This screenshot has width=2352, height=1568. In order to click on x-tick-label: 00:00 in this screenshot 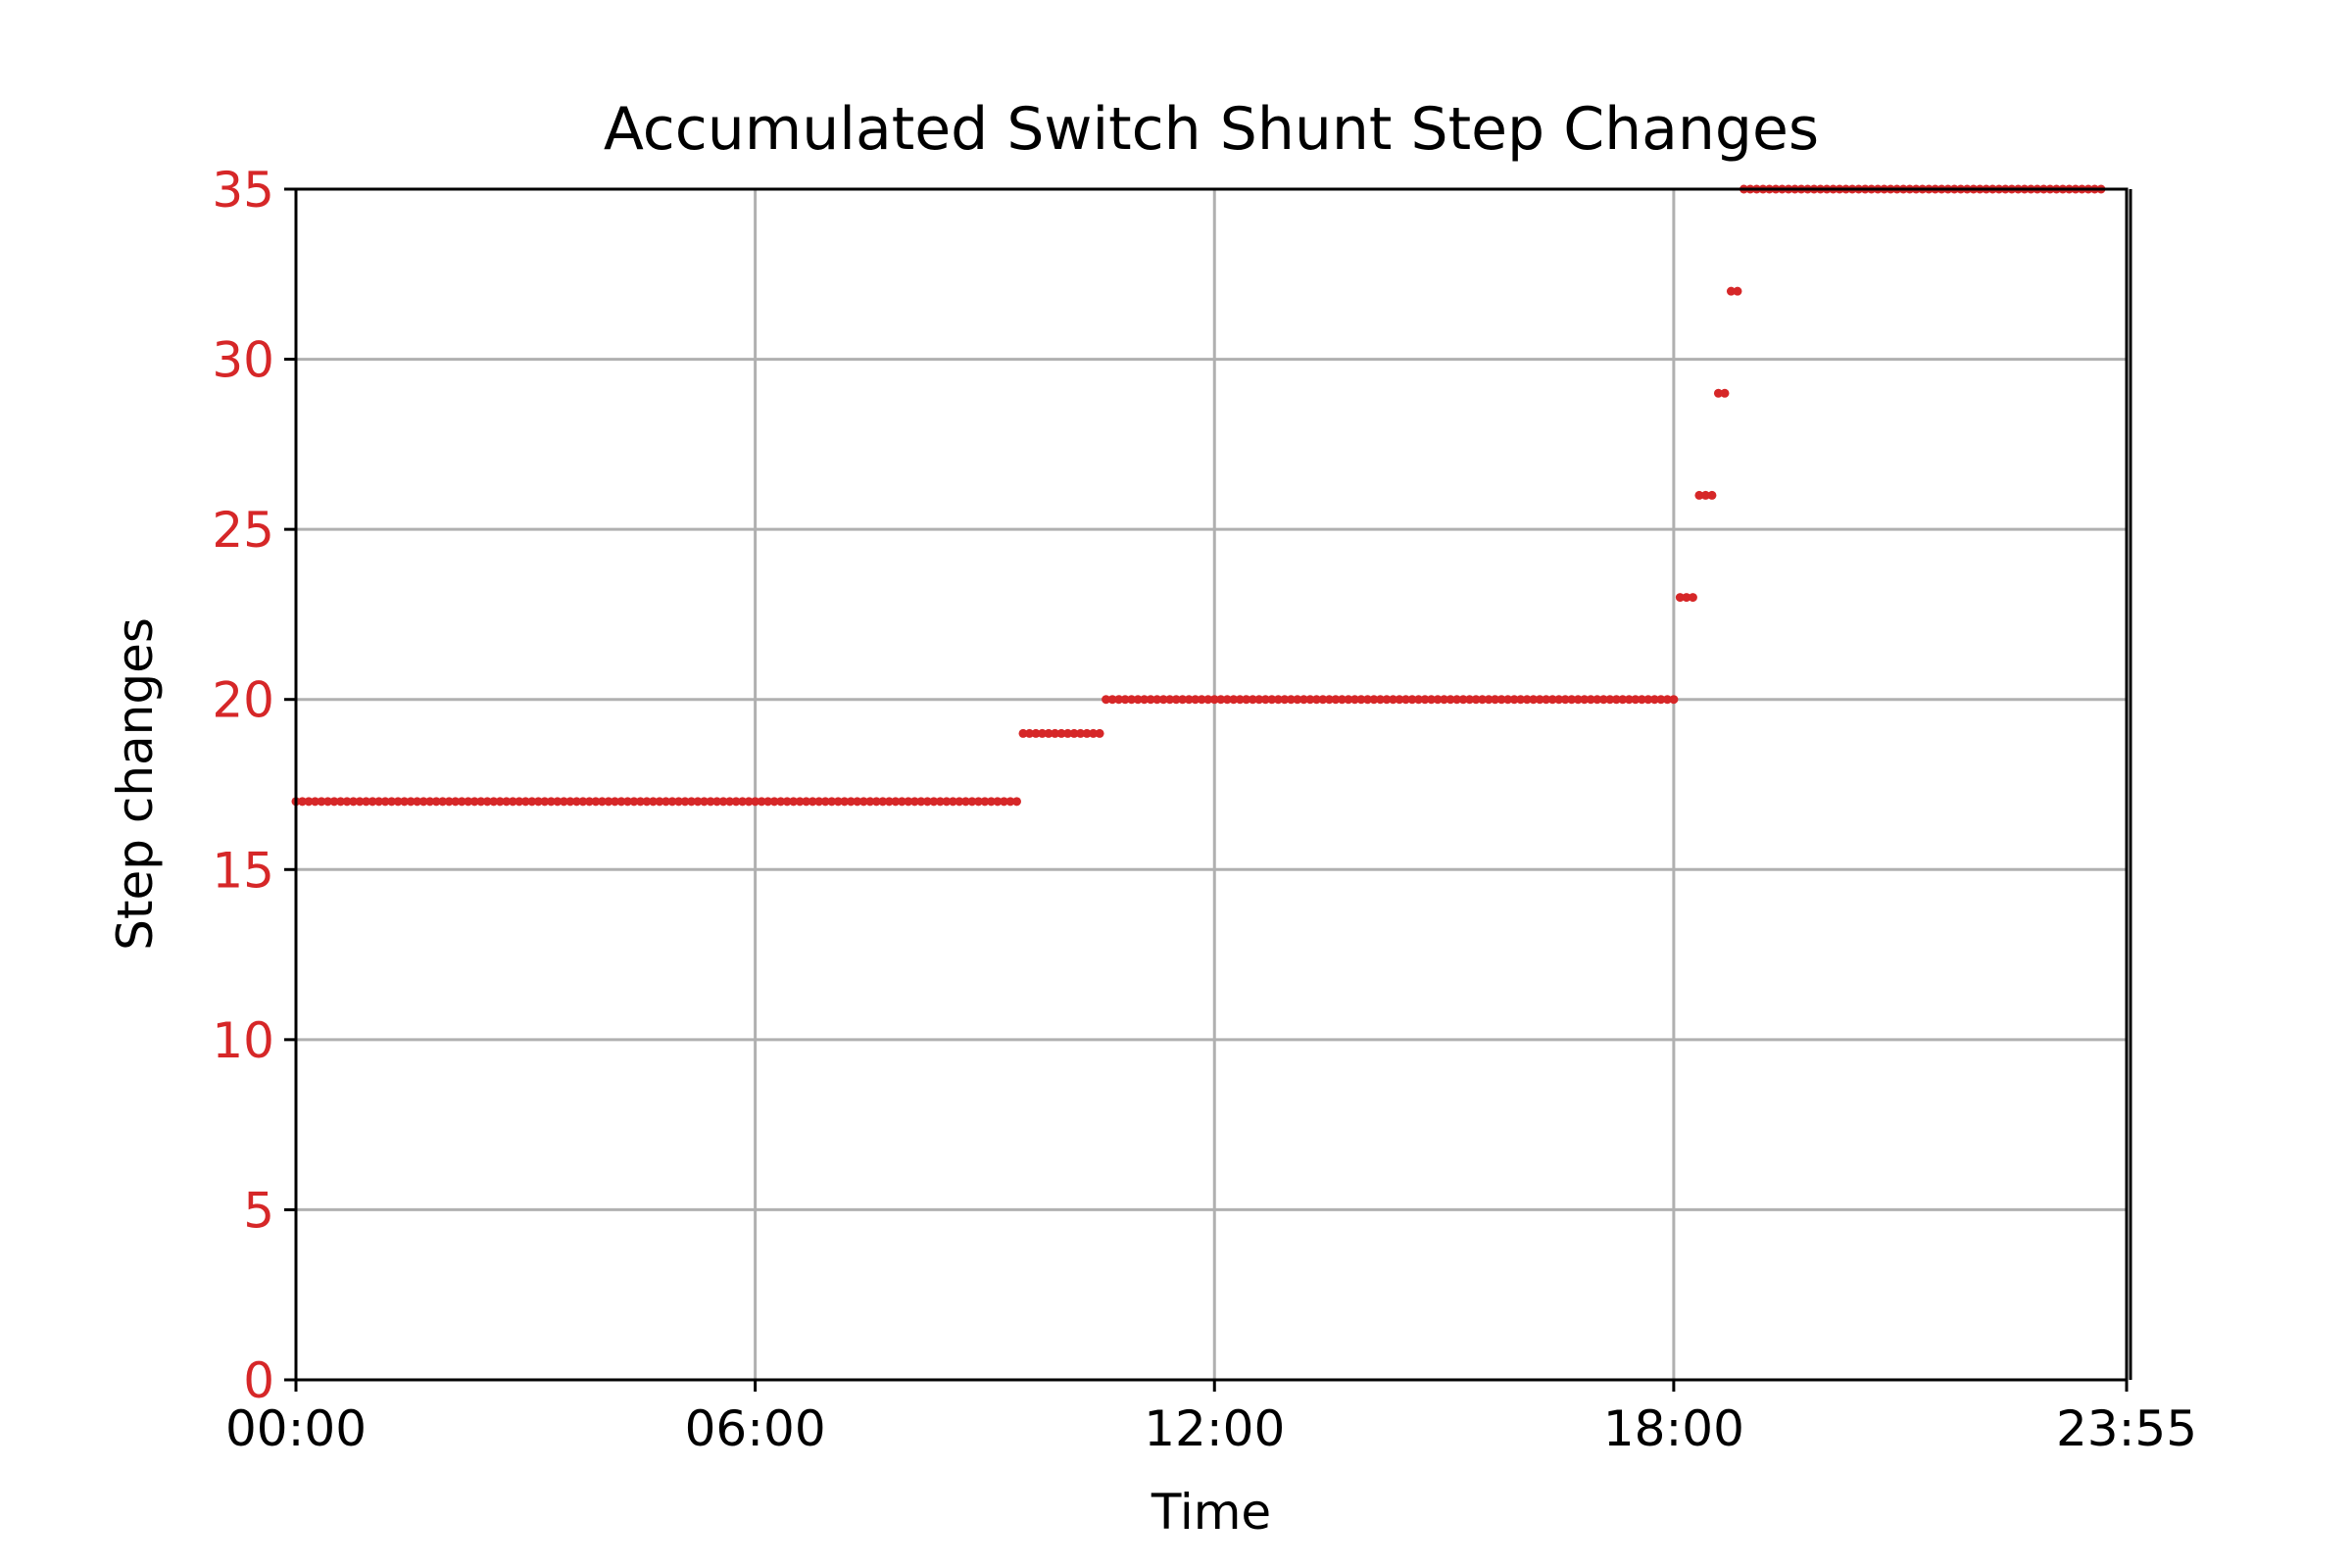, I will do `click(296, 1428)`.